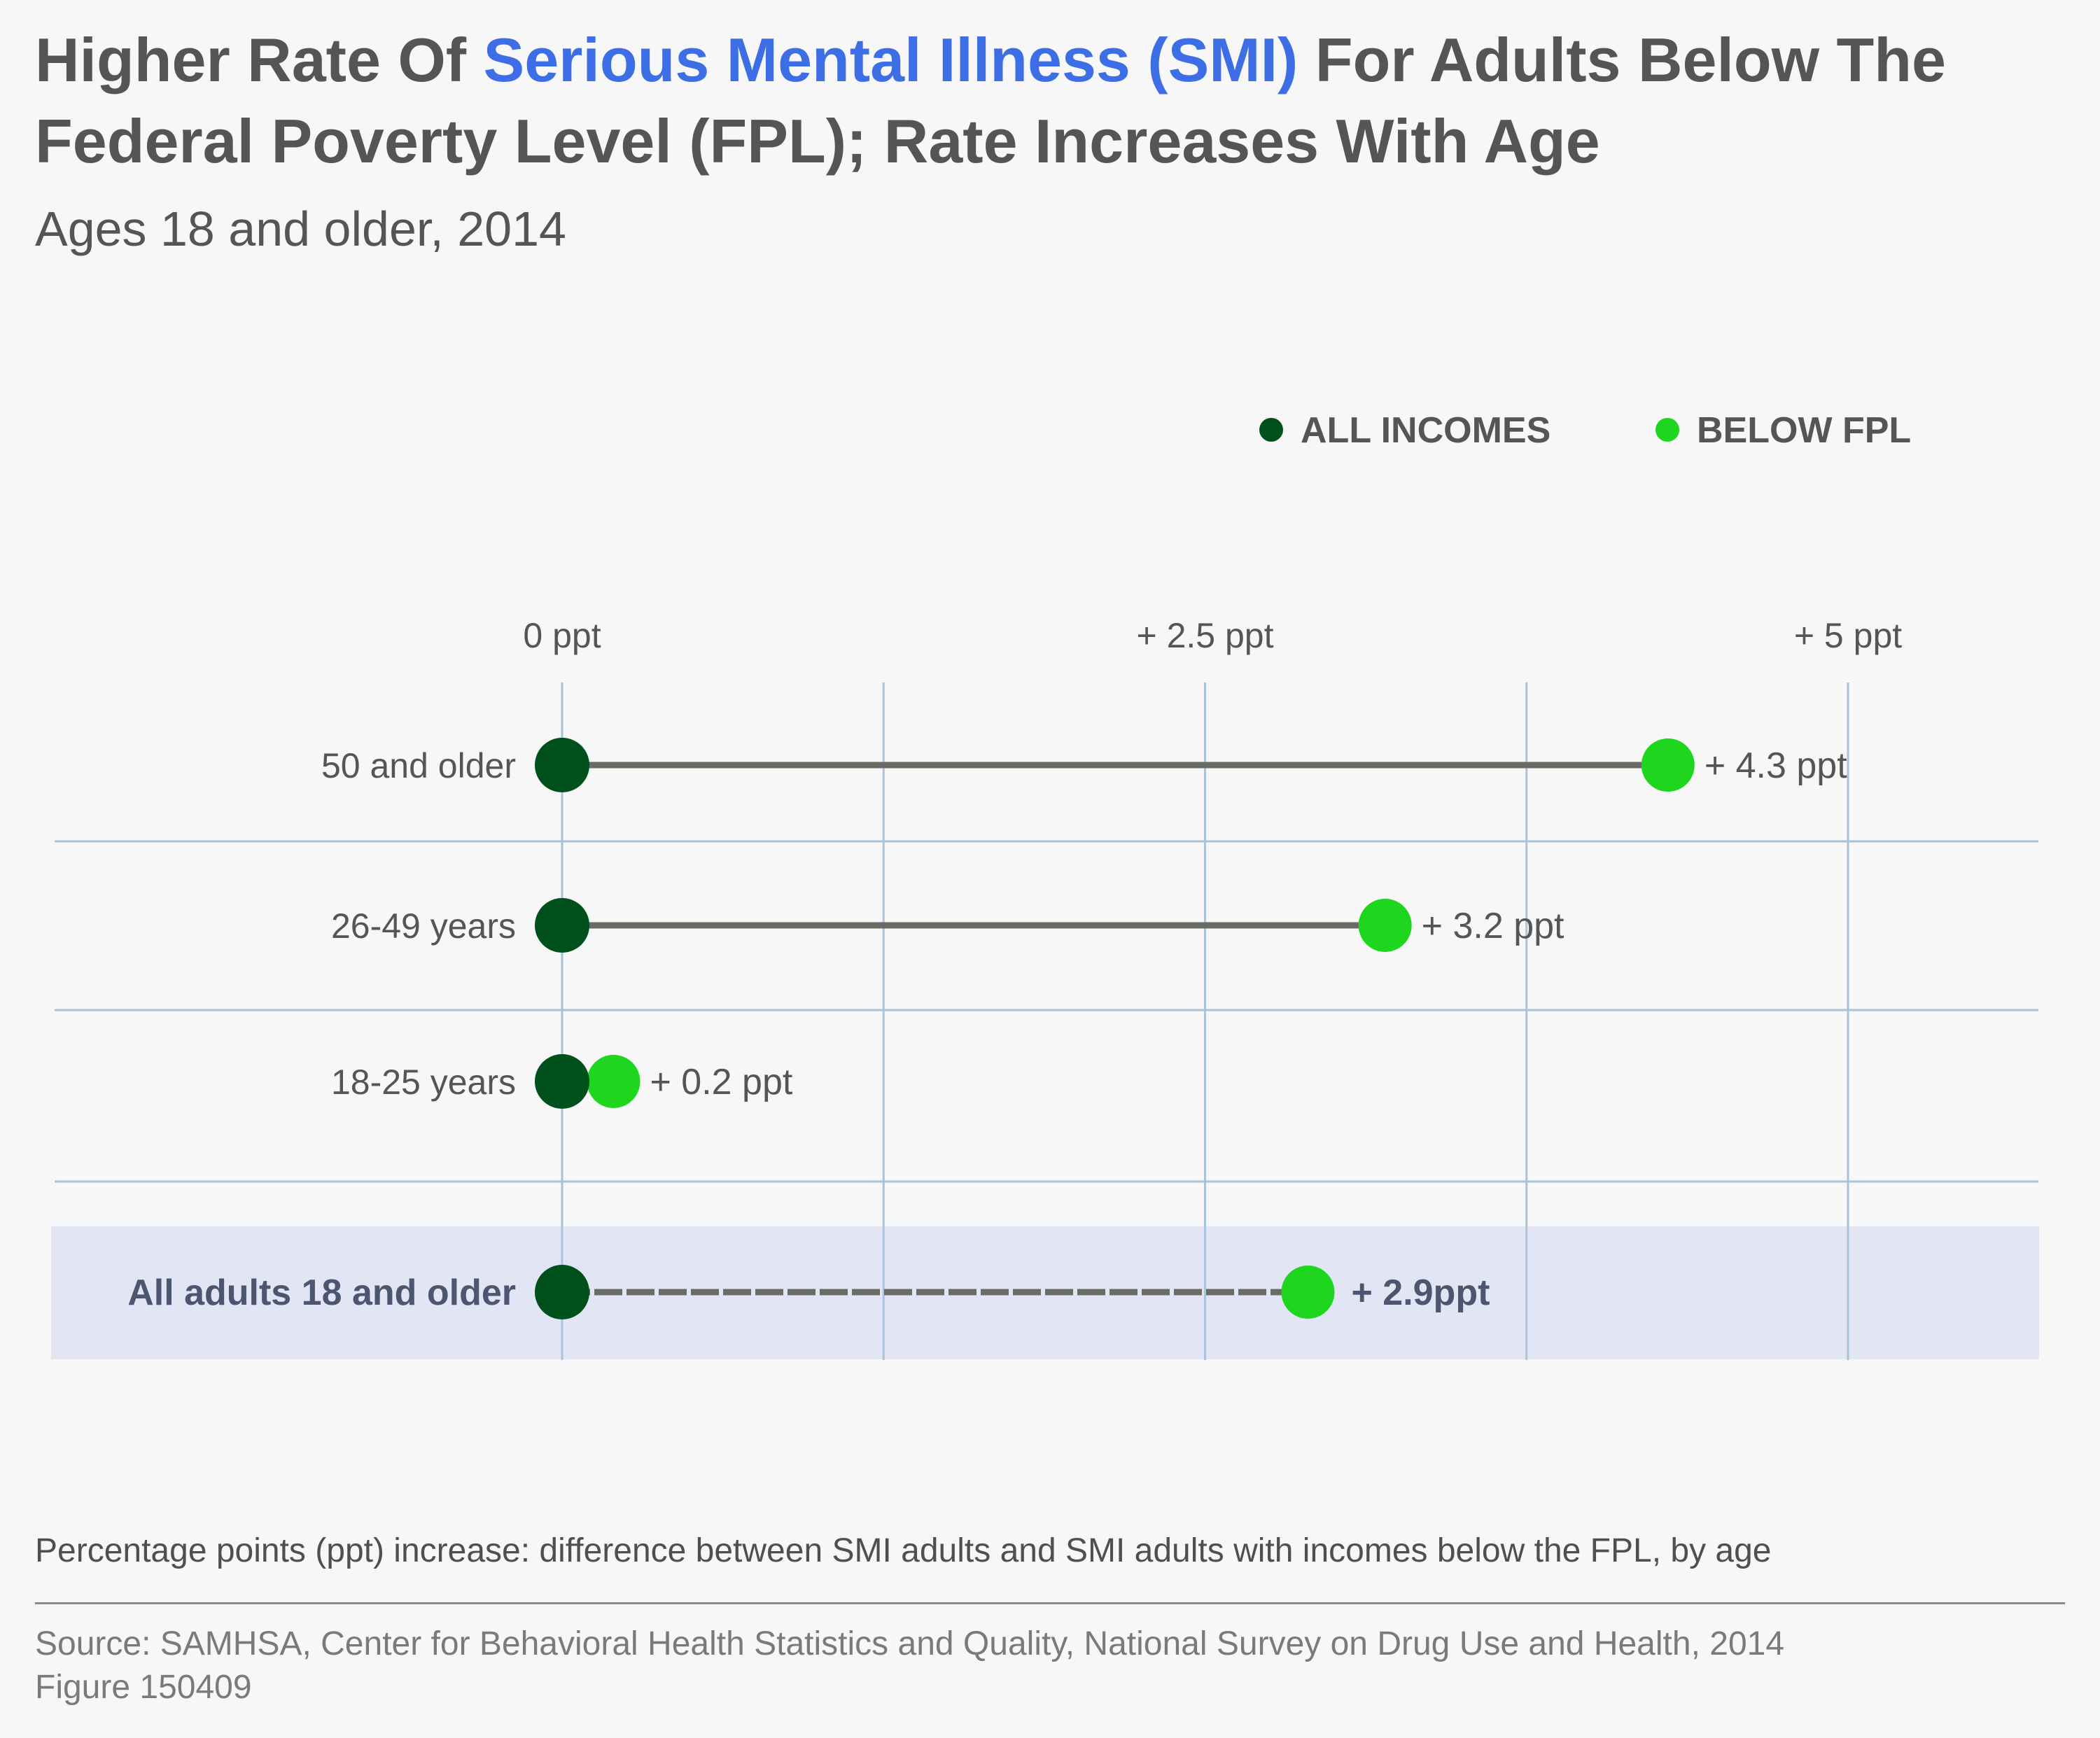  Describe the element at coordinates (1050, 1603) in the screenshot. I see `footer-divider` at that location.